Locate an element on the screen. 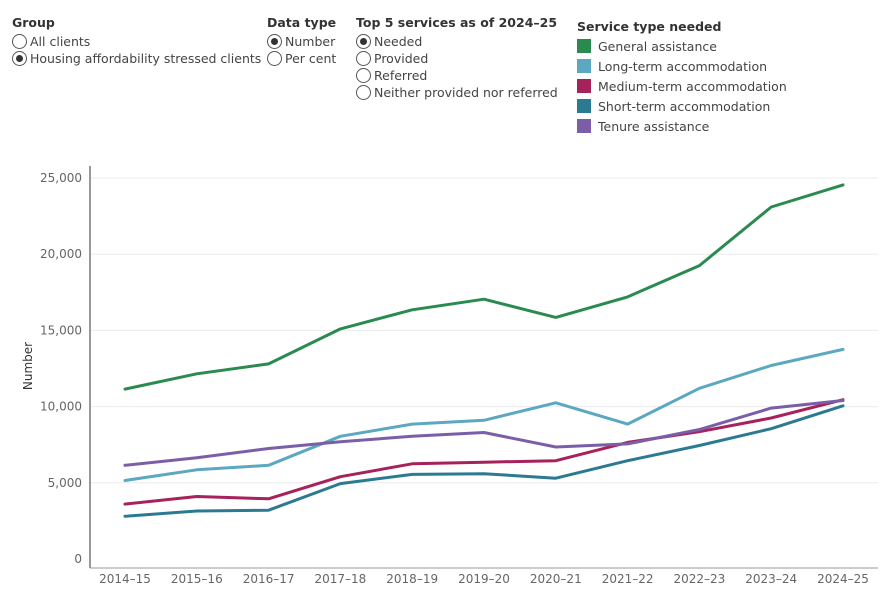 Image resolution: width=890 pixels, height=600 pixels. data-type-filter-title: Data type is located at coordinates (302, 22).